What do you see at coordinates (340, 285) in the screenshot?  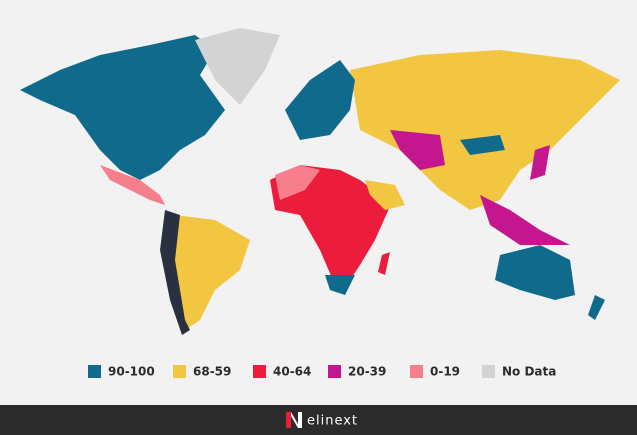 I see `south-africa` at bounding box center [340, 285].